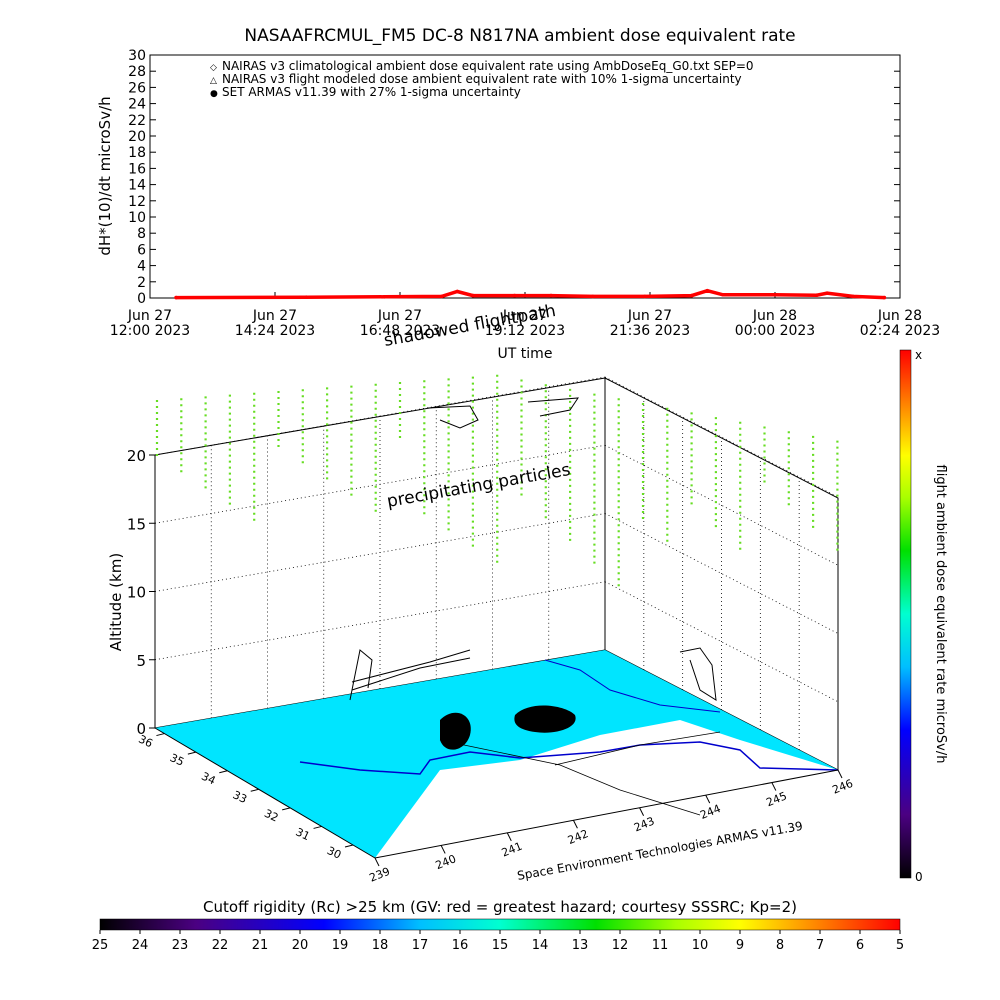 The height and width of the screenshot is (1000, 1000). Describe the element at coordinates (503, 413) in the screenshot. I see `shadow-flightpath-top` at that location.